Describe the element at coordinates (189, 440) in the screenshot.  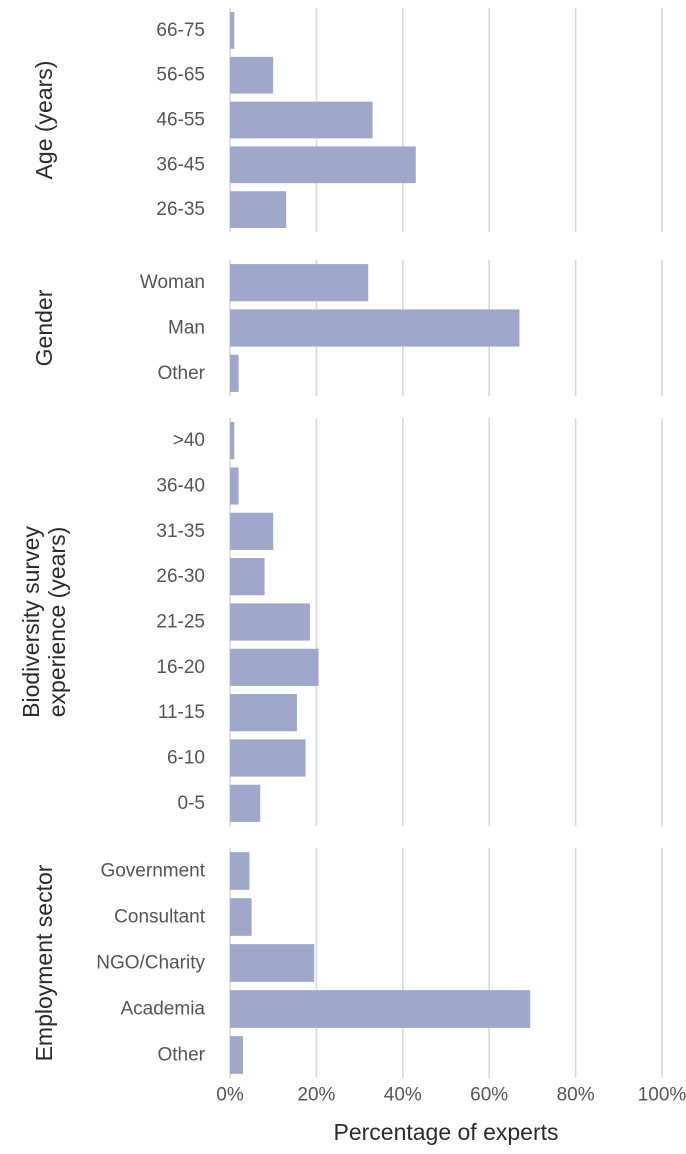
I see `category-label: >40` at that location.